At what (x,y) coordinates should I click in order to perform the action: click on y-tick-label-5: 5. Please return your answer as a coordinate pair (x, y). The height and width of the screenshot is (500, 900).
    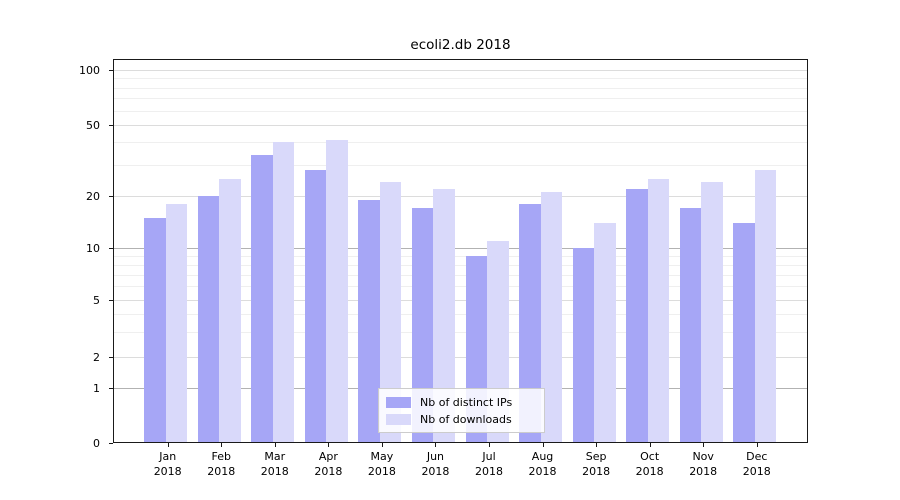
    Looking at the image, I should click on (96, 300).